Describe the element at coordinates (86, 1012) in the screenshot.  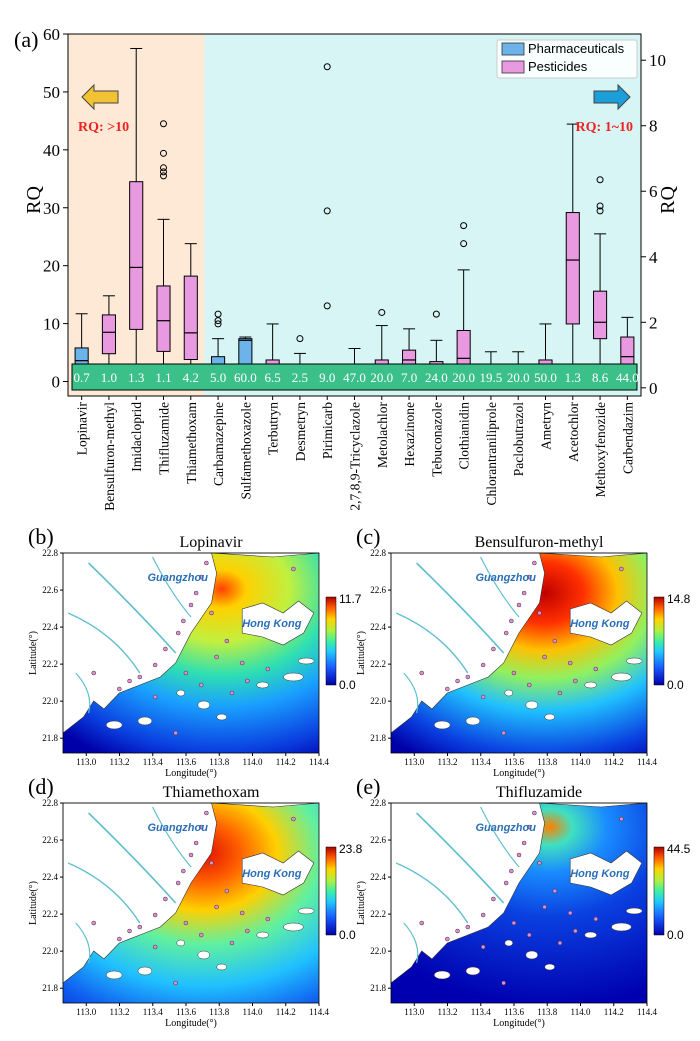
I see `x-tick-label: 113.0` at that location.